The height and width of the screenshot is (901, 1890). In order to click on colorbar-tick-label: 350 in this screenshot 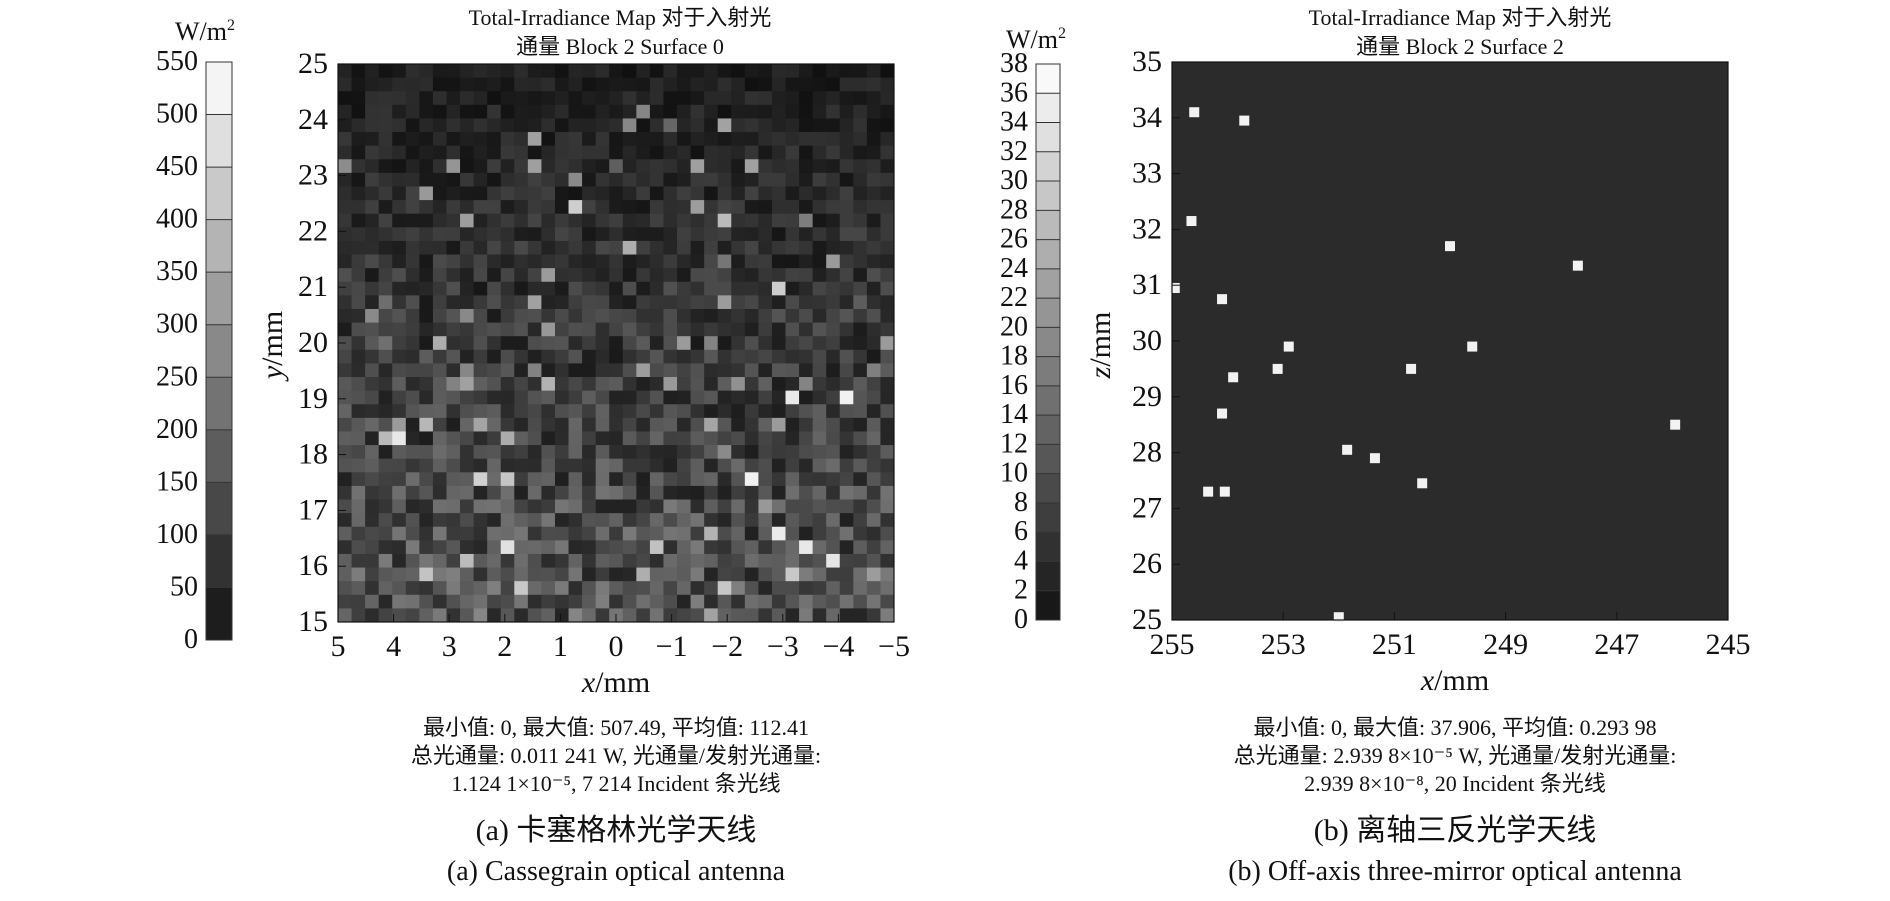, I will do `click(177, 271)`.